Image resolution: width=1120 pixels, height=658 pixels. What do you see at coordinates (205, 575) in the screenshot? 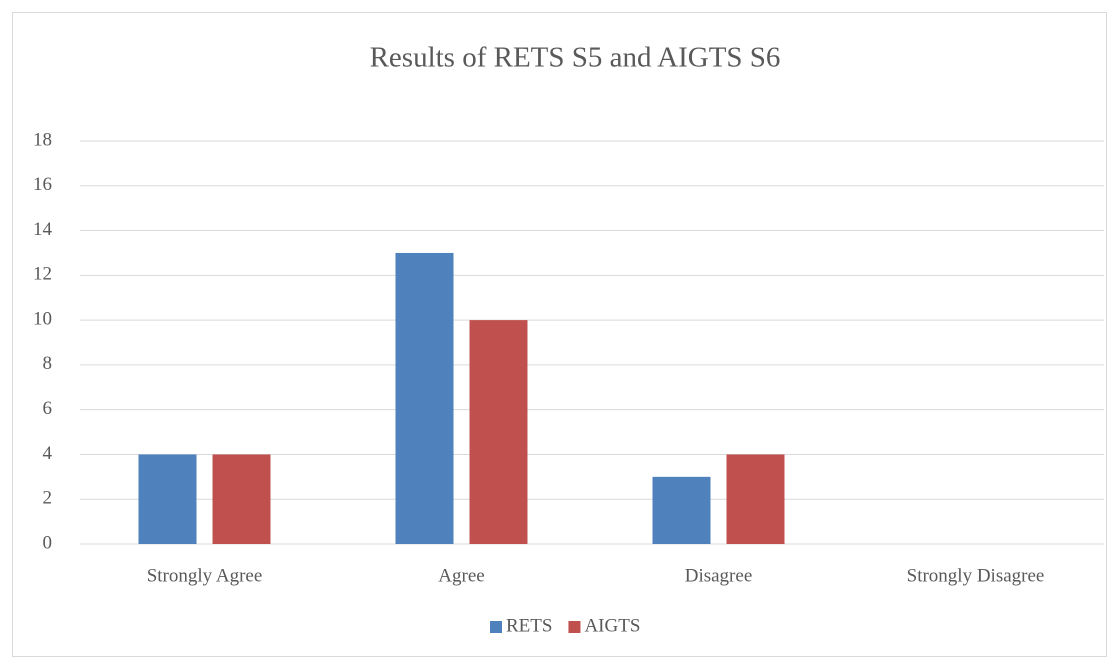
I see `x-tick-label: Strongly Agree` at bounding box center [205, 575].